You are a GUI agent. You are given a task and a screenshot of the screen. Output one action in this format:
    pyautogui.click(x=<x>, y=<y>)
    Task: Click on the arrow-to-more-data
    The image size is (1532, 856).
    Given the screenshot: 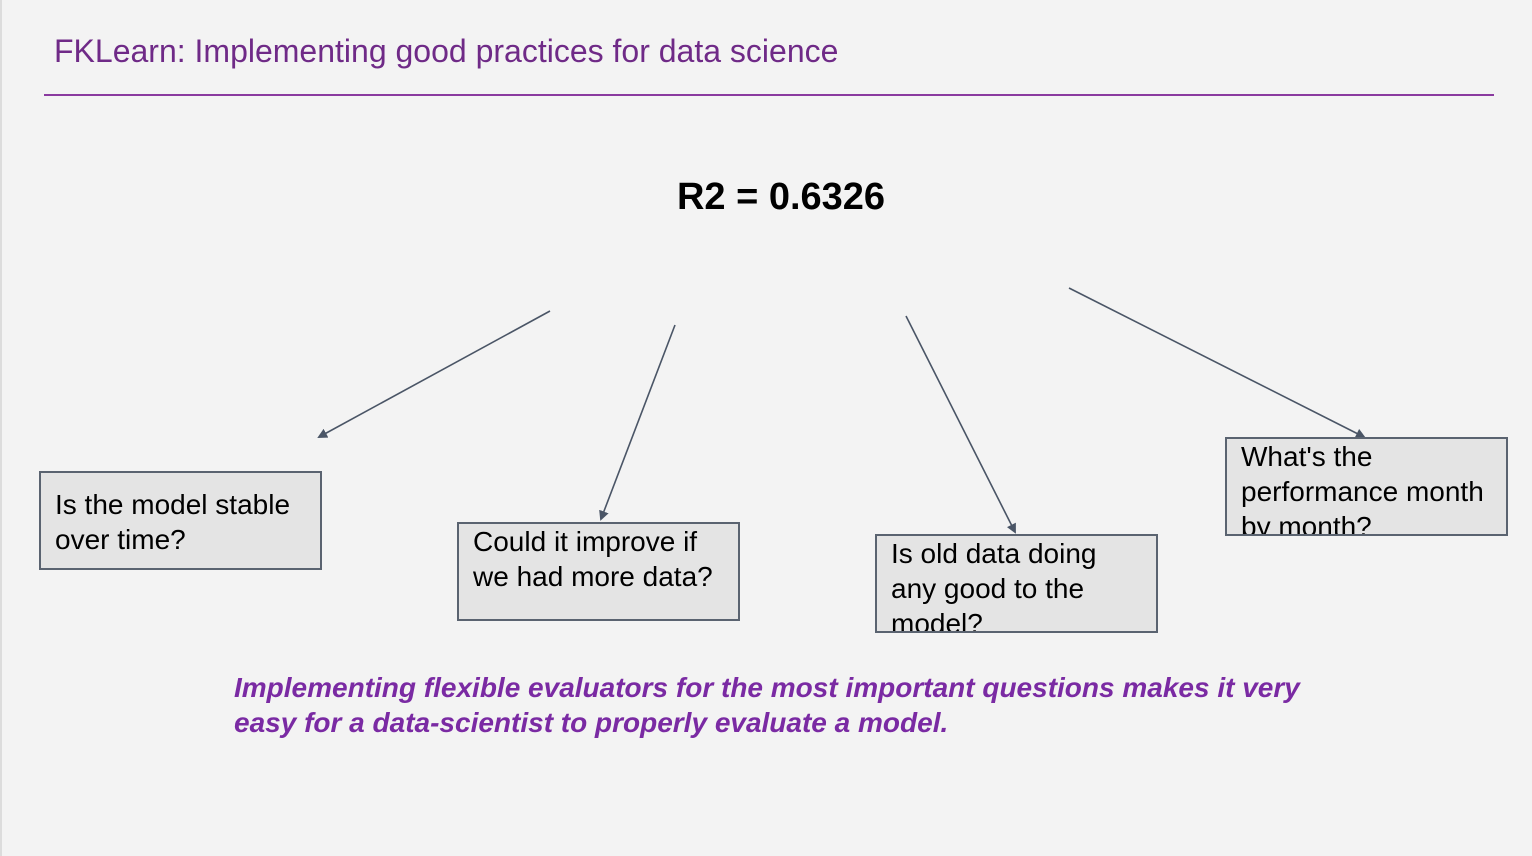 What is the action you would take?
    pyautogui.click(x=637, y=422)
    